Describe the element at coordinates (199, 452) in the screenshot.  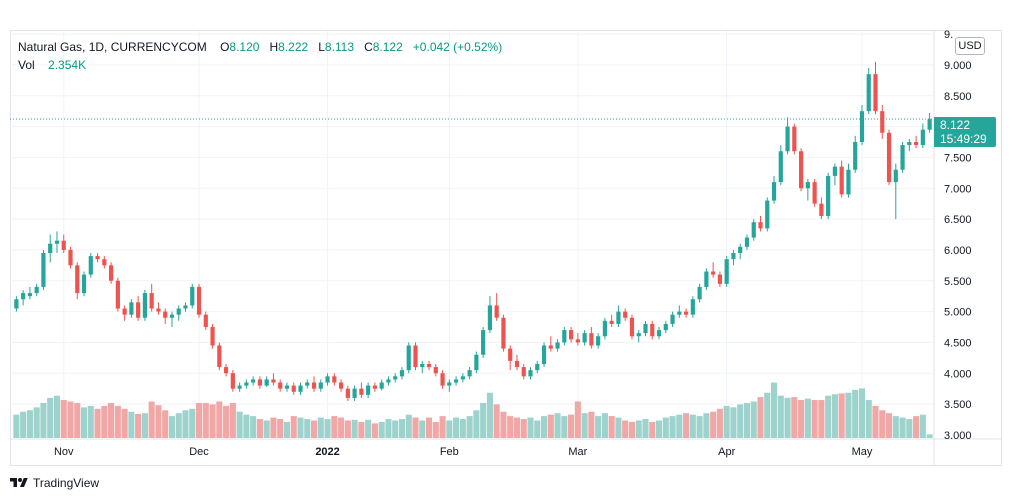
I see `x-tick-label: Dec` at that location.